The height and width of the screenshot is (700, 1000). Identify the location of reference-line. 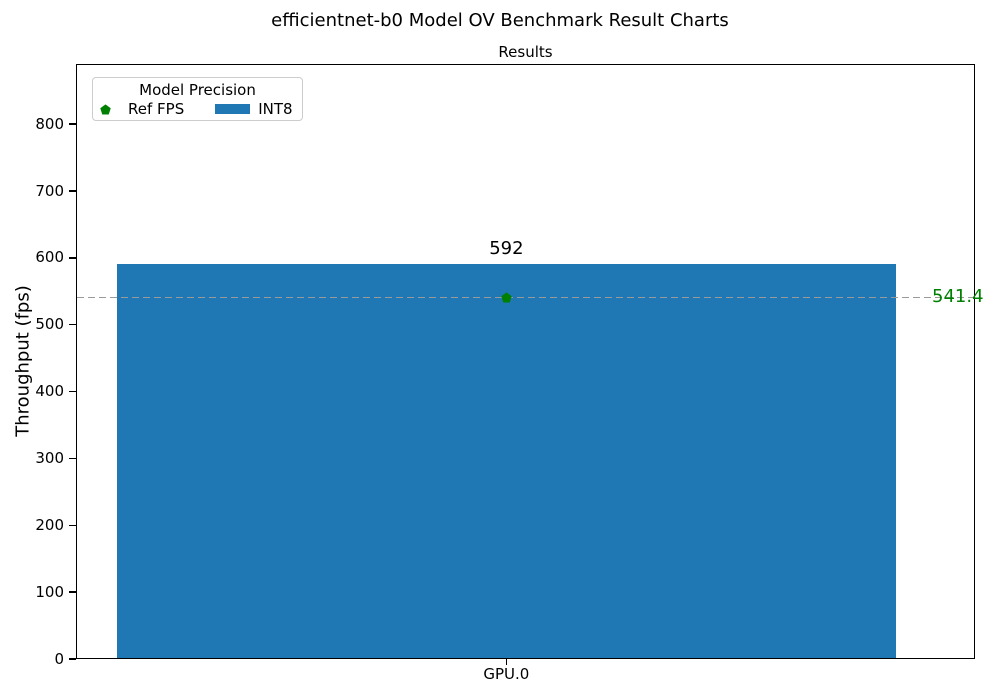
(525, 297).